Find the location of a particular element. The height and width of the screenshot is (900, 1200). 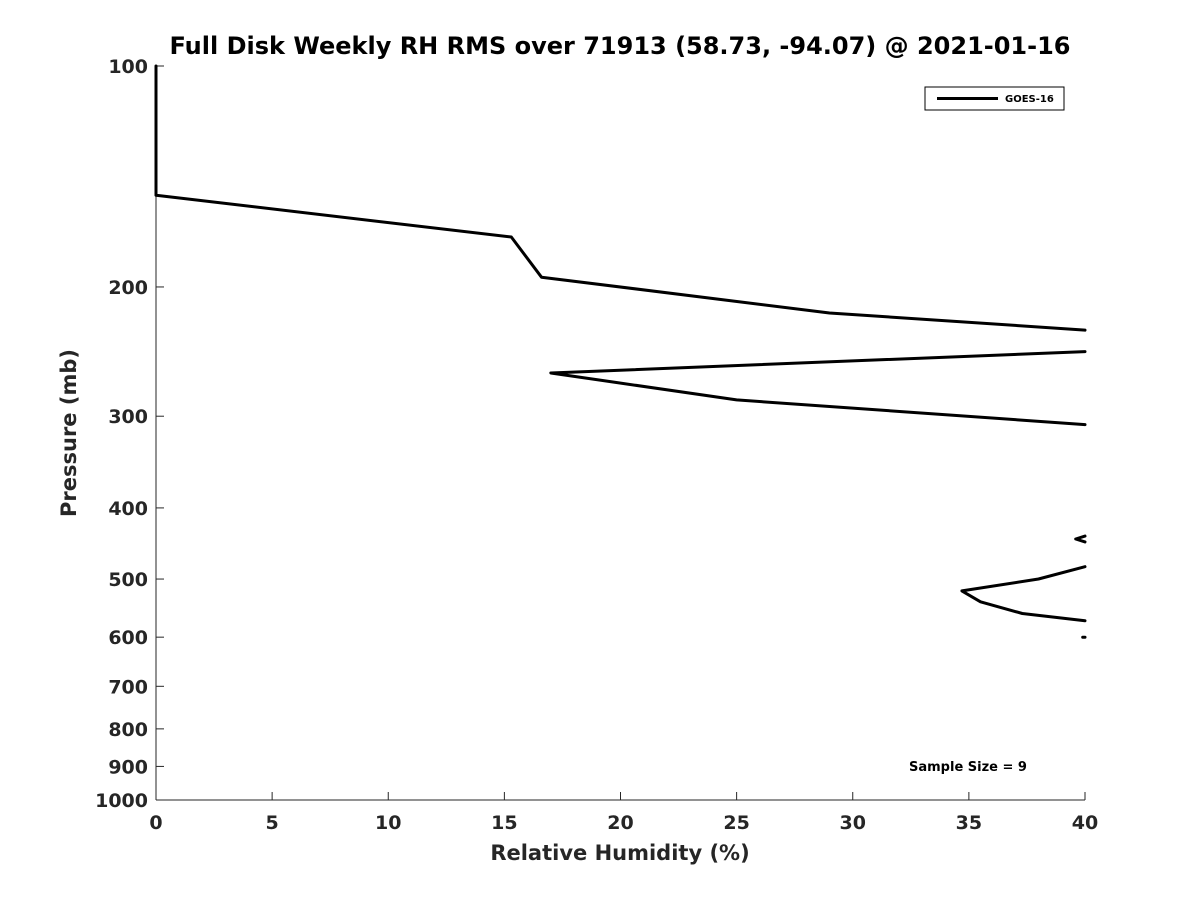

x-tick-label: 35 is located at coordinates (969, 823).